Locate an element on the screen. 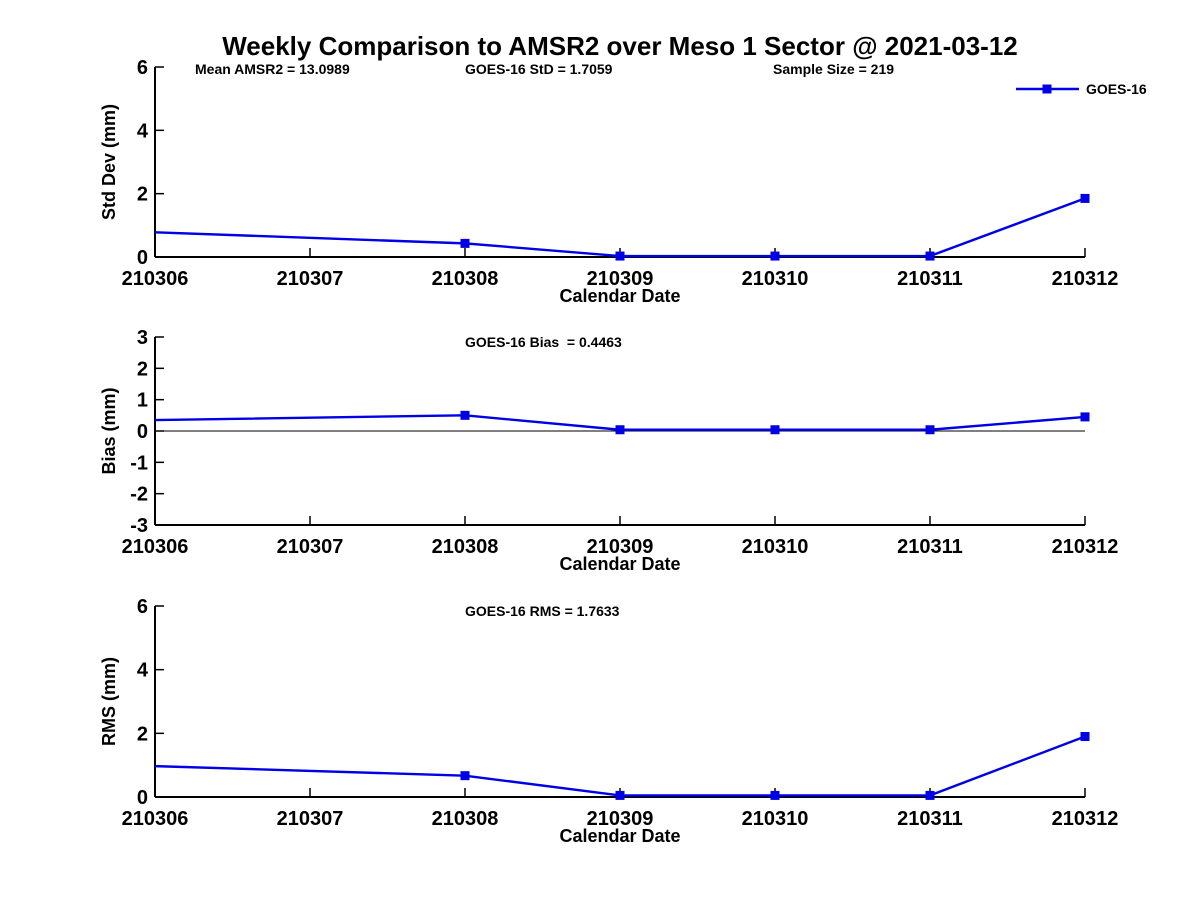 The height and width of the screenshot is (900, 1200). y-tick-label: 3 is located at coordinates (142, 338).